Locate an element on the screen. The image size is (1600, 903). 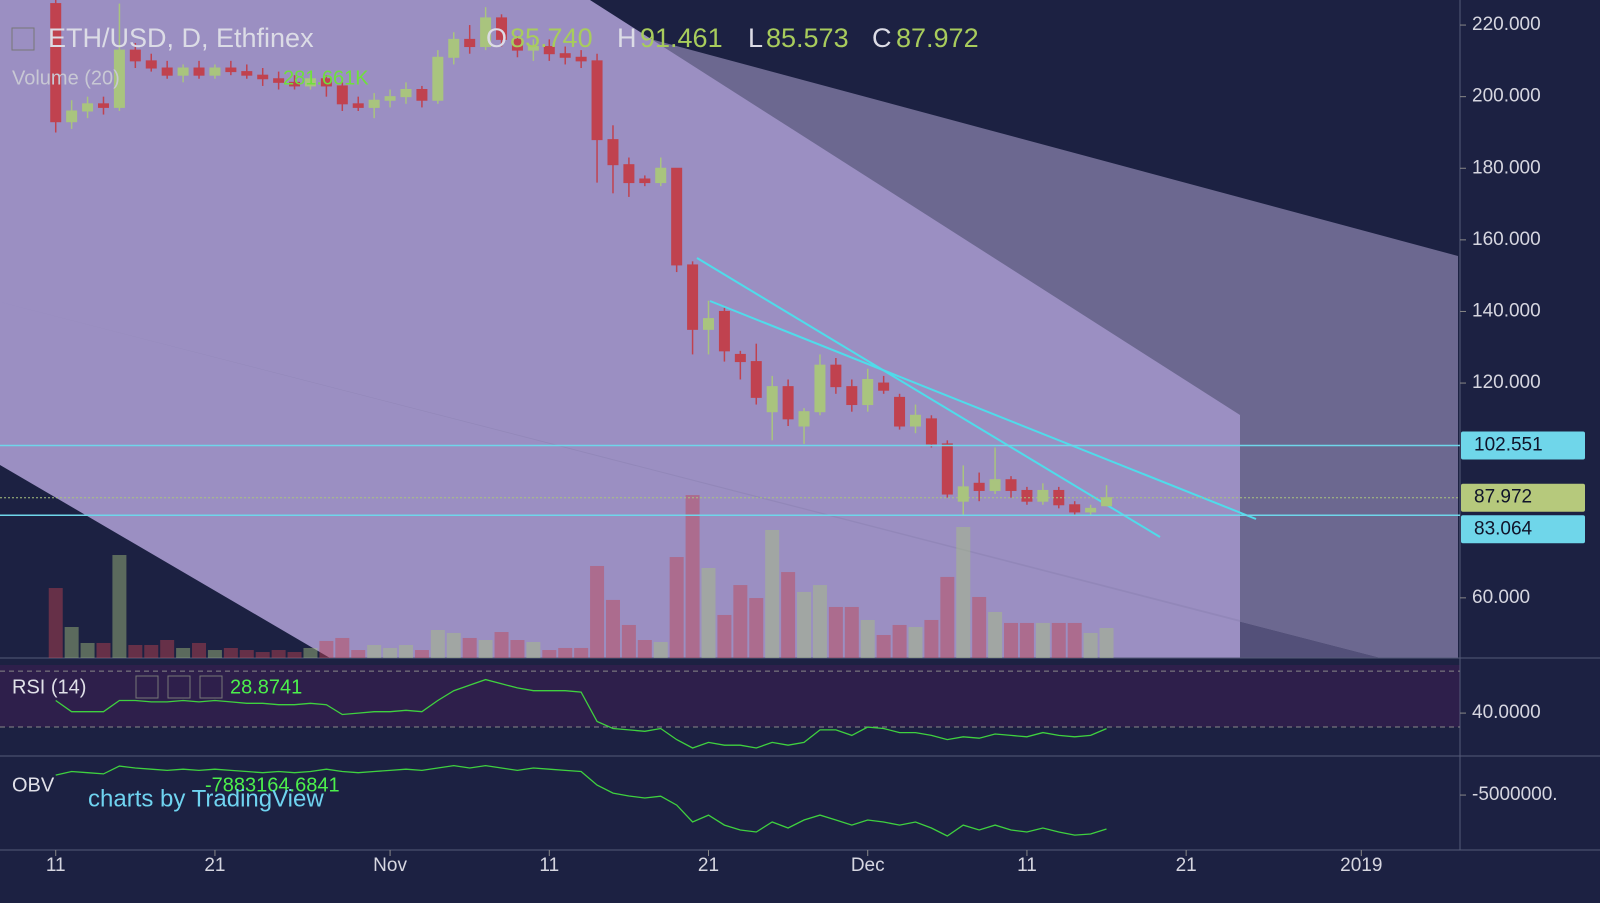
y-tick-label: 40.0000 is located at coordinates (1506, 712).